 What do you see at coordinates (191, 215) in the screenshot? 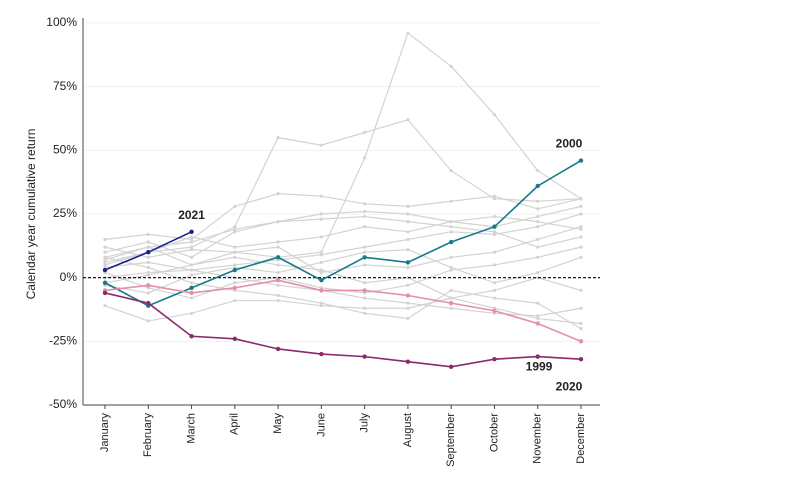
I see `series-label: 2021` at bounding box center [191, 215].